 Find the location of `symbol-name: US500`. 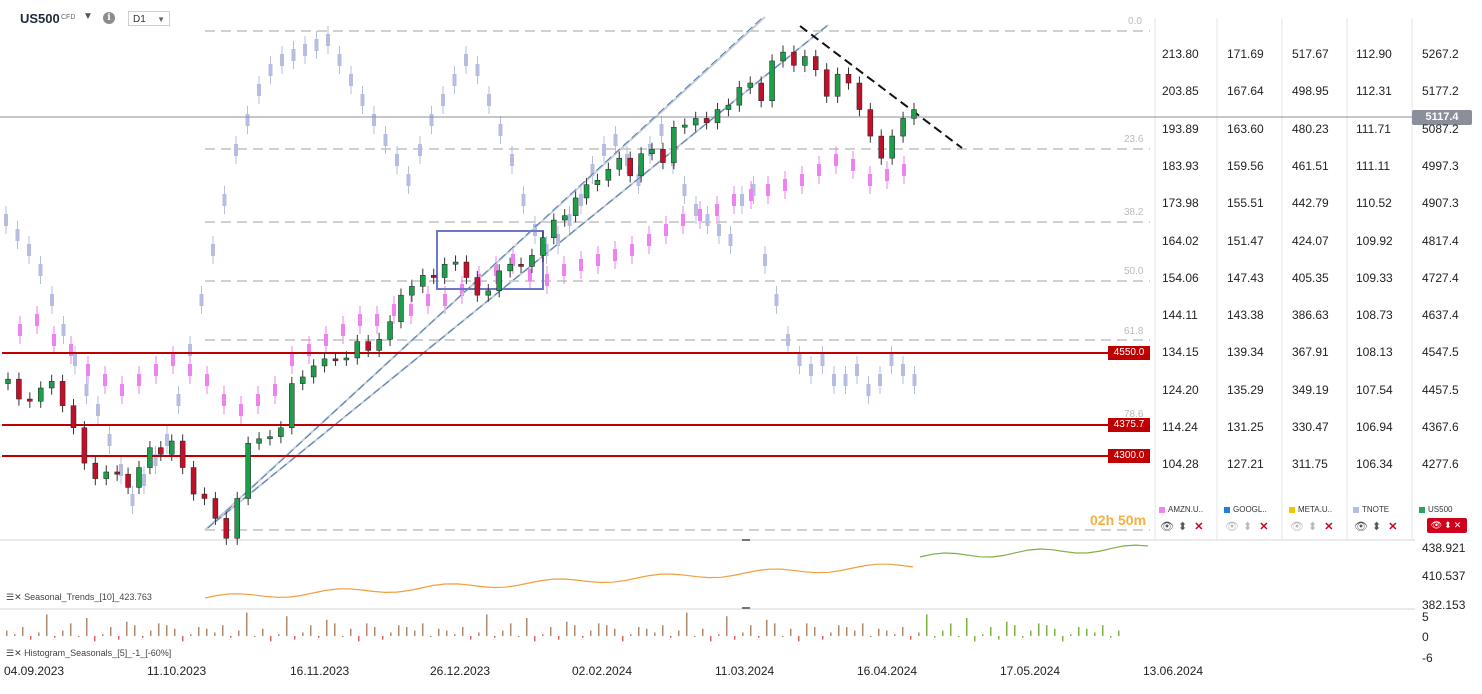

symbol-name: US500 is located at coordinates (40, 18).